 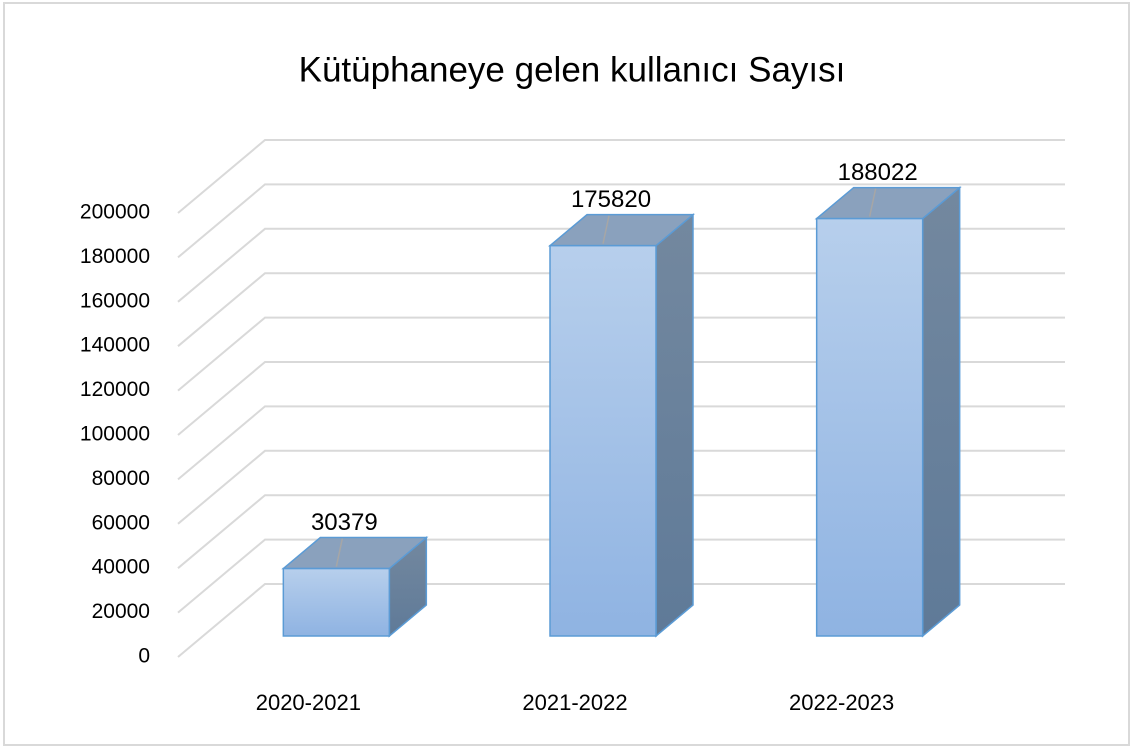 What do you see at coordinates (115, 345) in the screenshot?
I see `y-tick-label: 140000` at bounding box center [115, 345].